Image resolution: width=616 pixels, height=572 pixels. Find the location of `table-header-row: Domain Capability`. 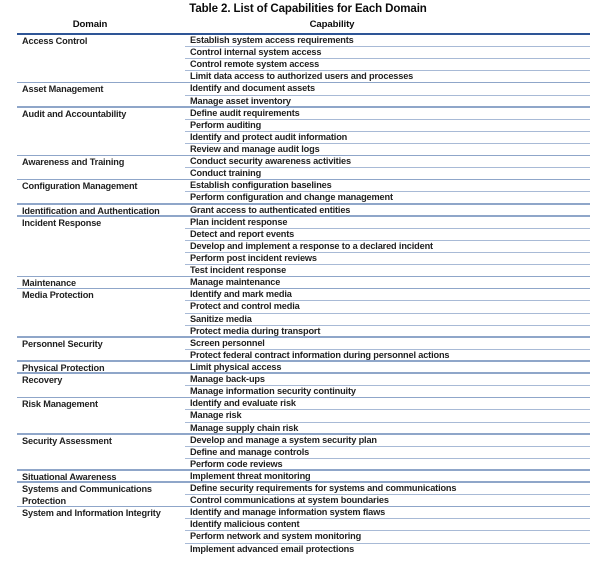

table-header-row: Domain Capability is located at coordinates (308, 25).